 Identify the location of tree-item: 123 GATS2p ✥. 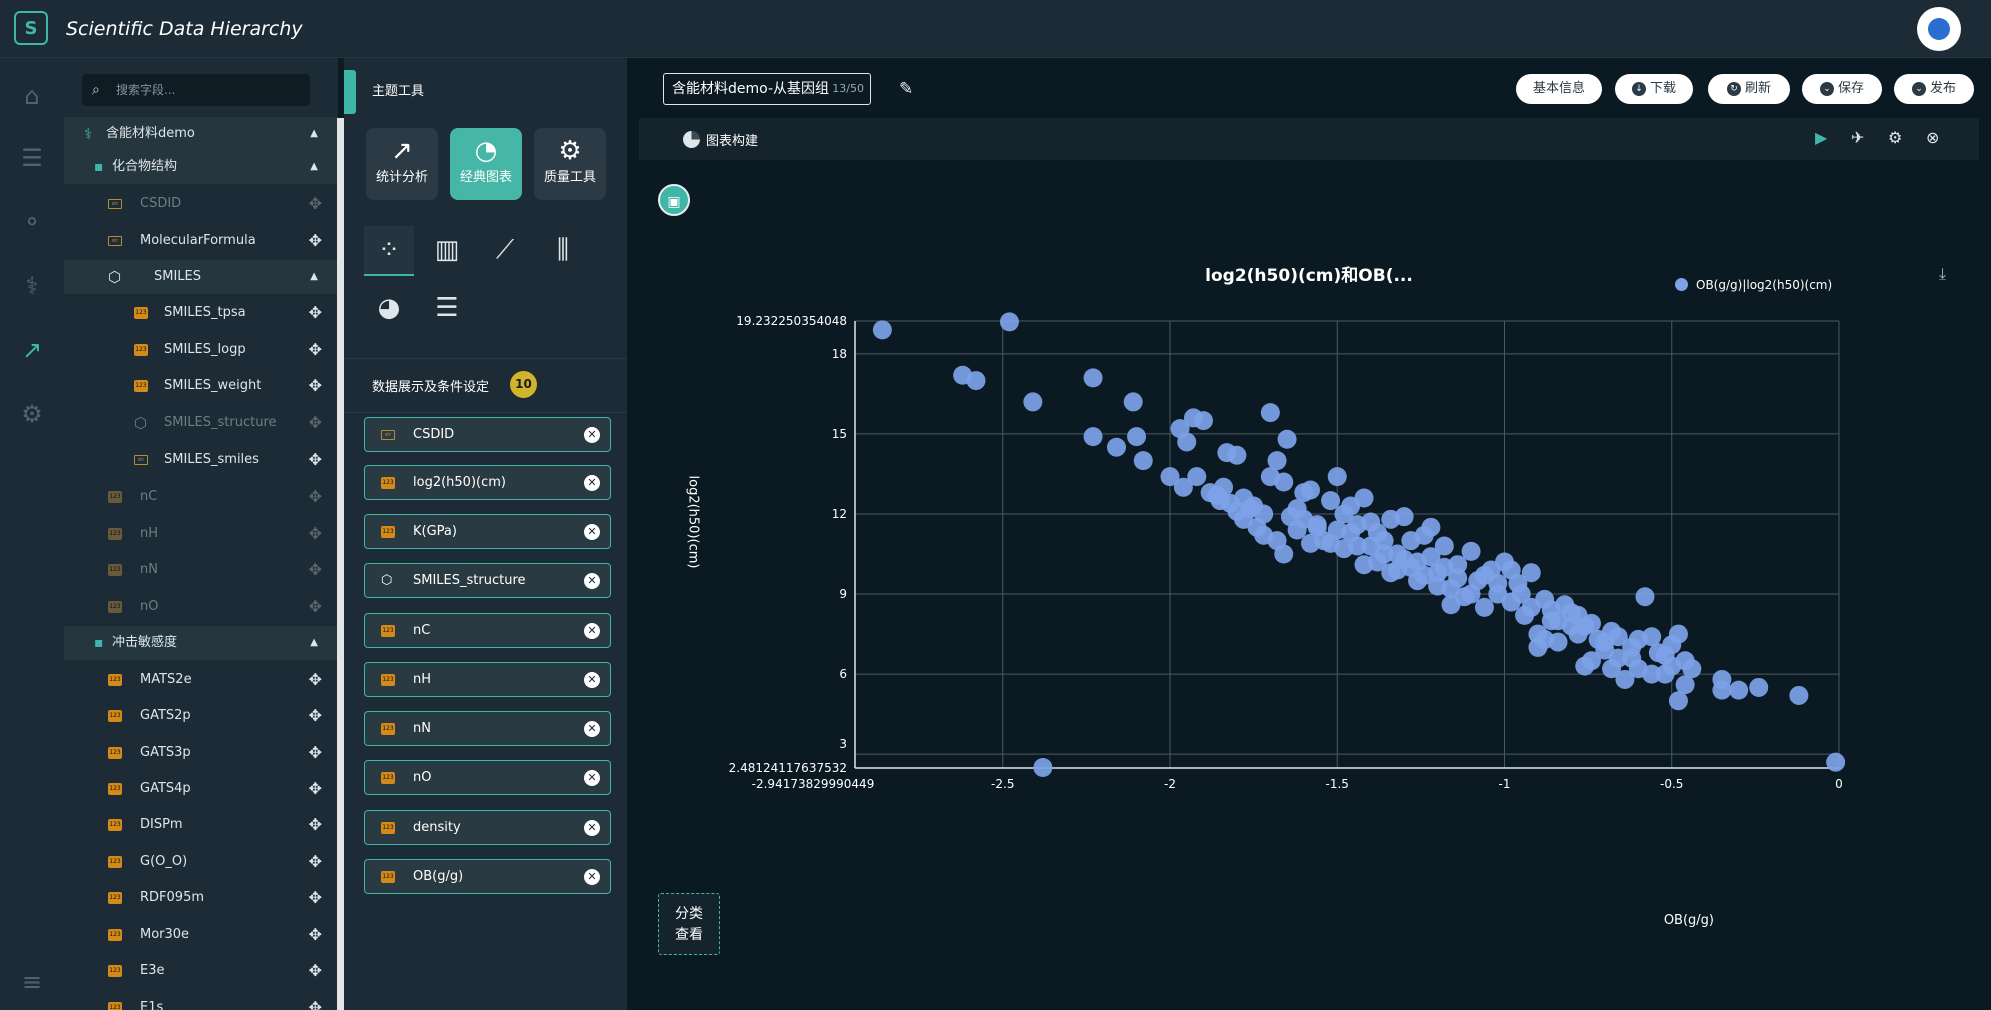
(201, 716).